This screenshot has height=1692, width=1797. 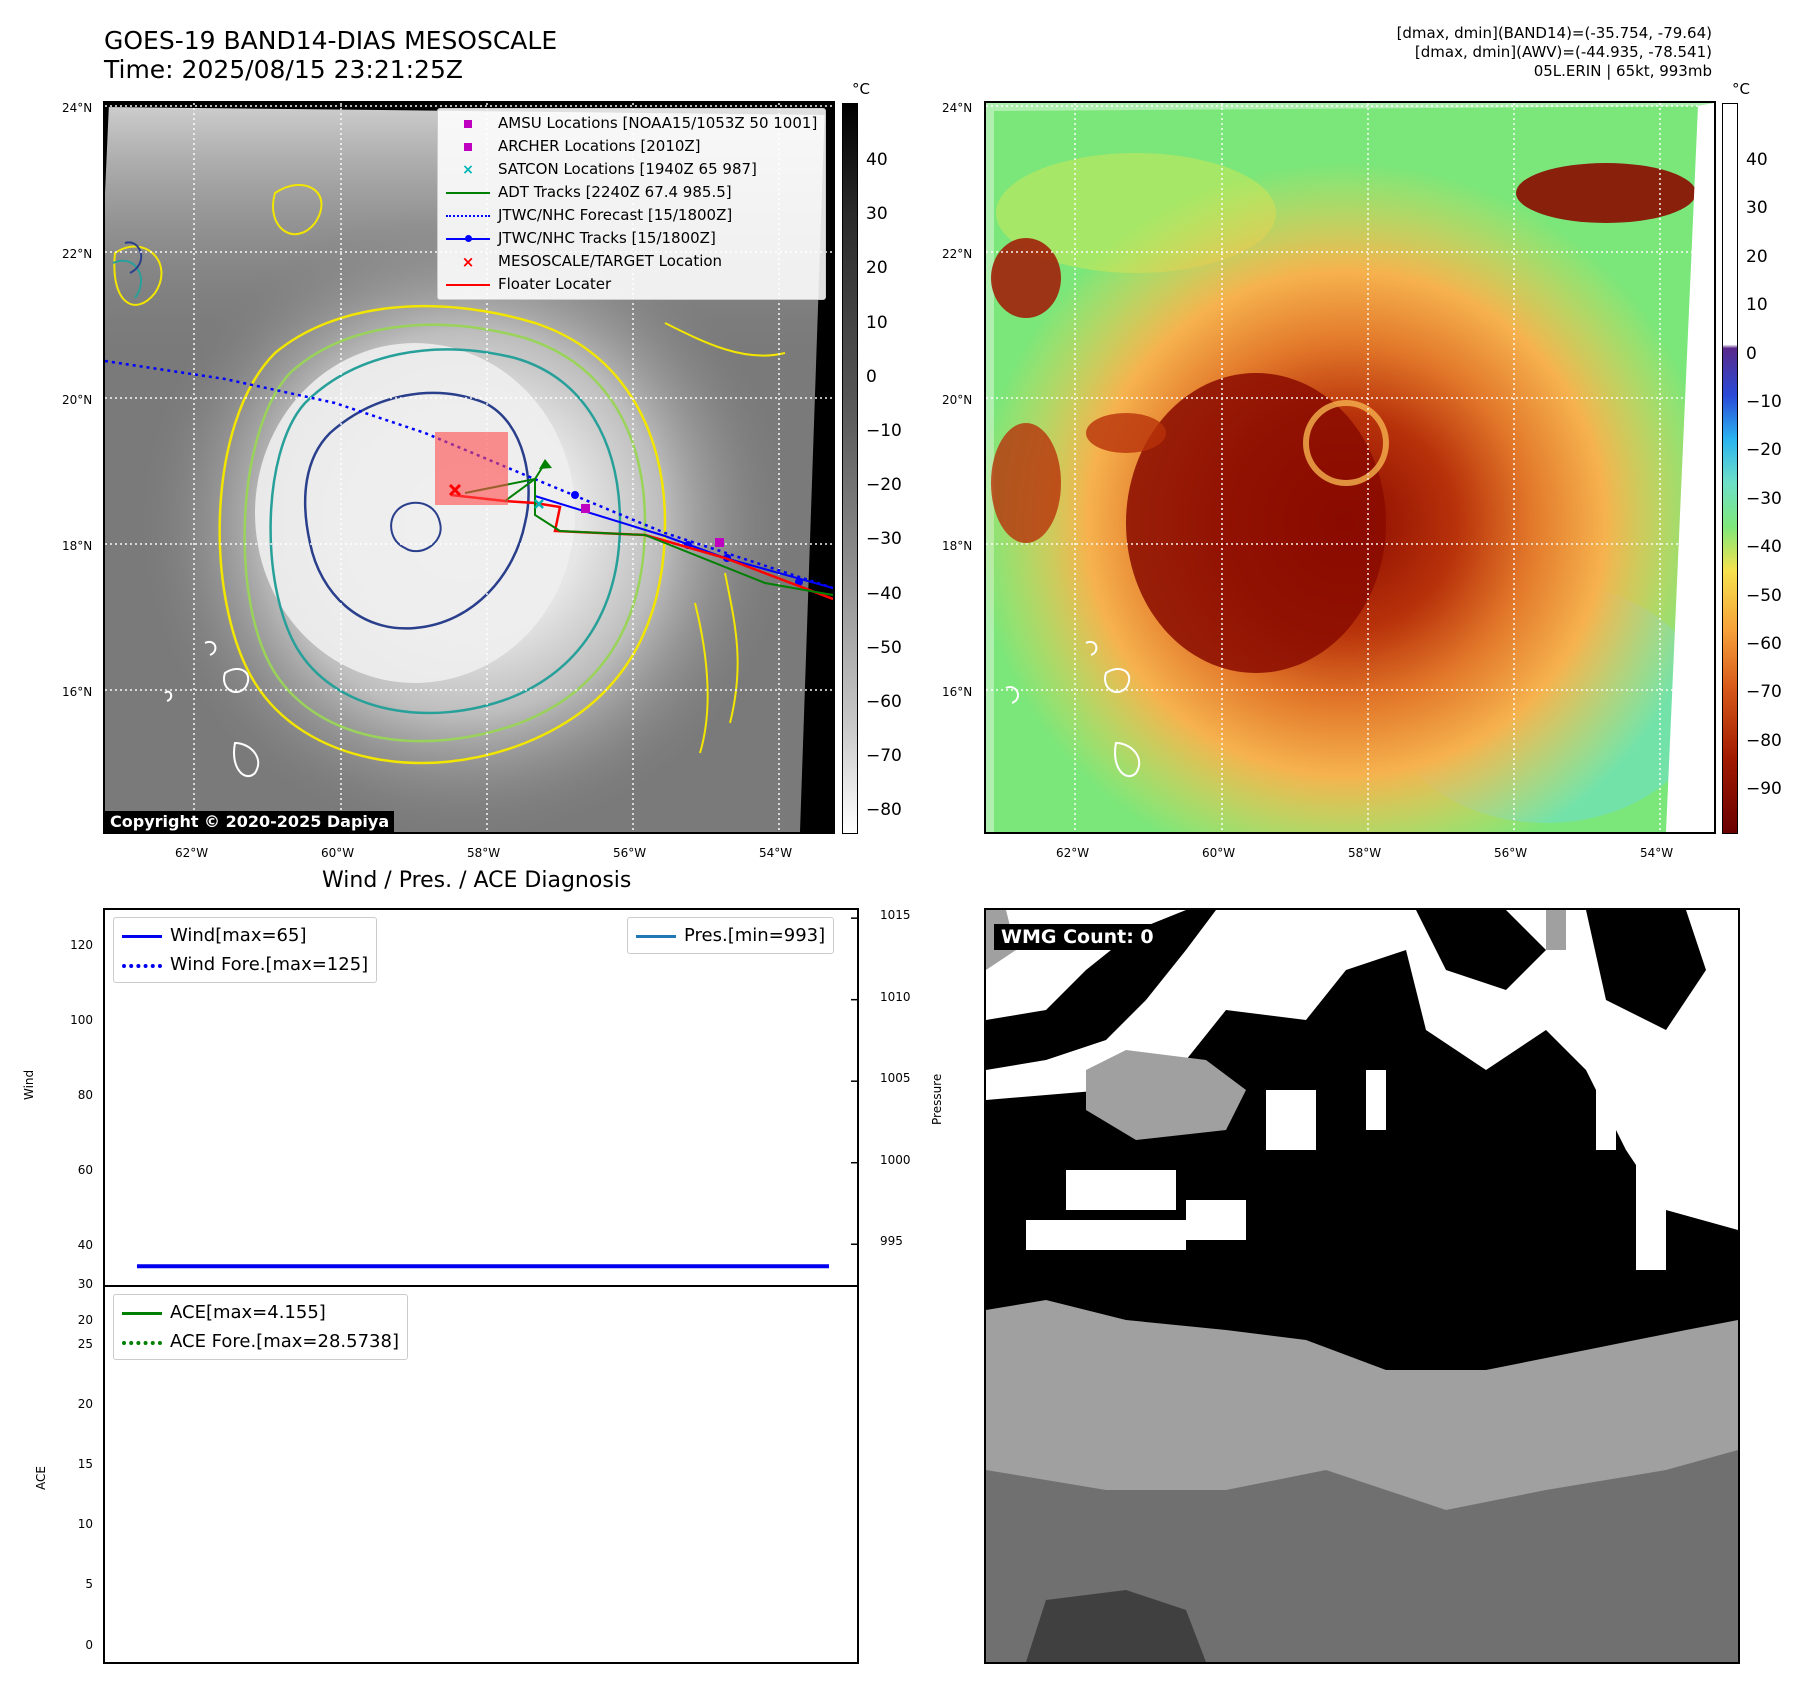 What do you see at coordinates (884, 810) in the screenshot?
I see `ir-colorbar-tick: −80` at bounding box center [884, 810].